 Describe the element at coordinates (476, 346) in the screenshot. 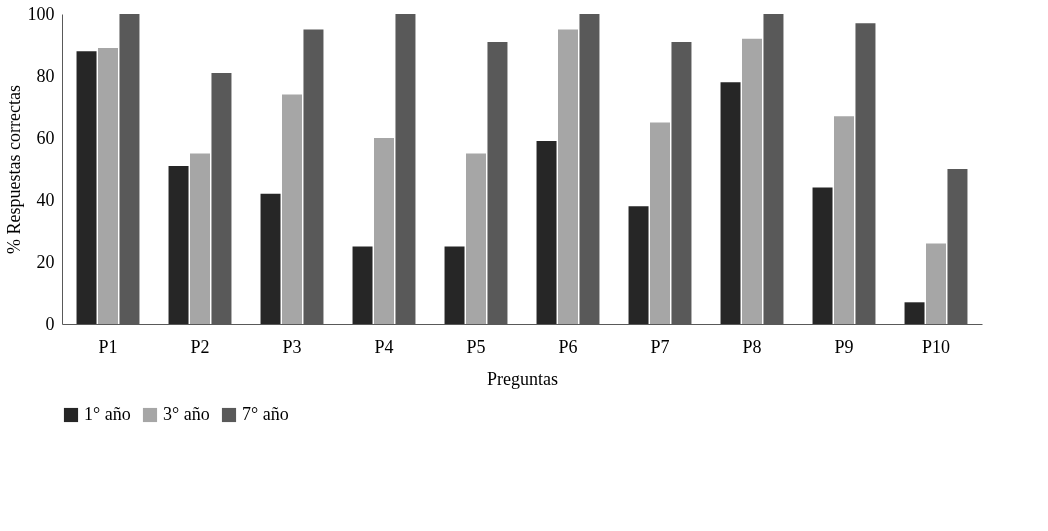

I see `x-tick-label: P5` at that location.